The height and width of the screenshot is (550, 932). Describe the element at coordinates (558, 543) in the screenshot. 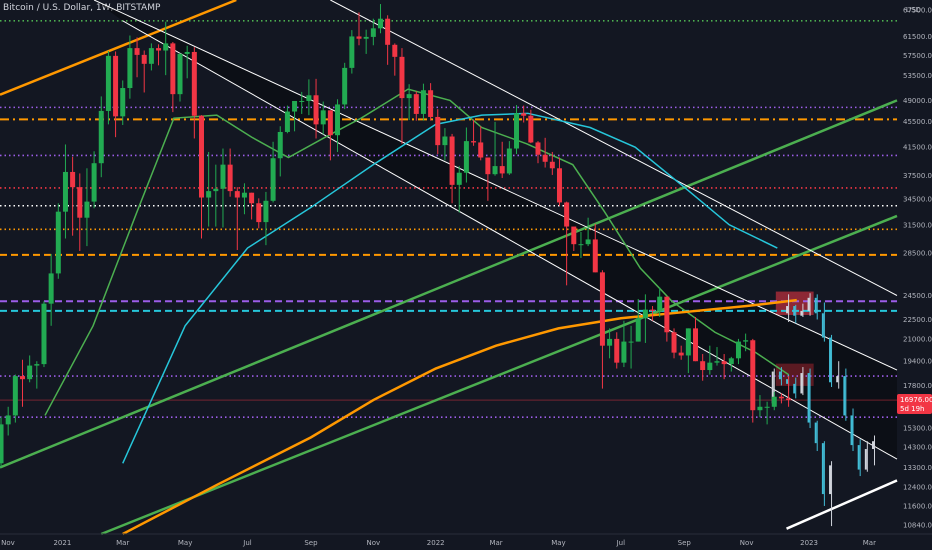

I see `x-tick-label: May` at that location.